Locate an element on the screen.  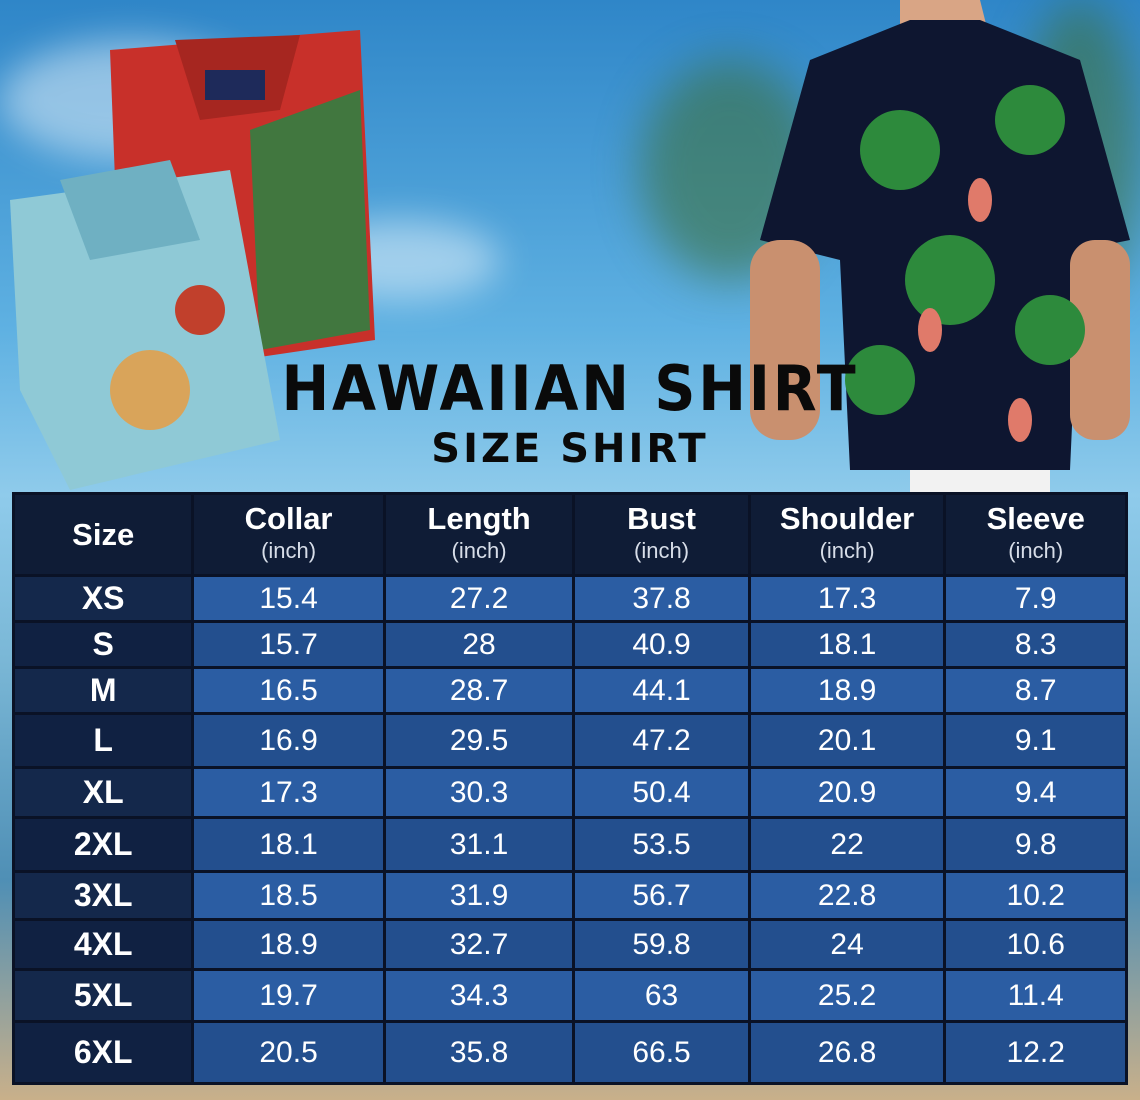
table-row: M 16.5 28.7 44.1 18.9 8.7 is located at coordinates (569, 690).